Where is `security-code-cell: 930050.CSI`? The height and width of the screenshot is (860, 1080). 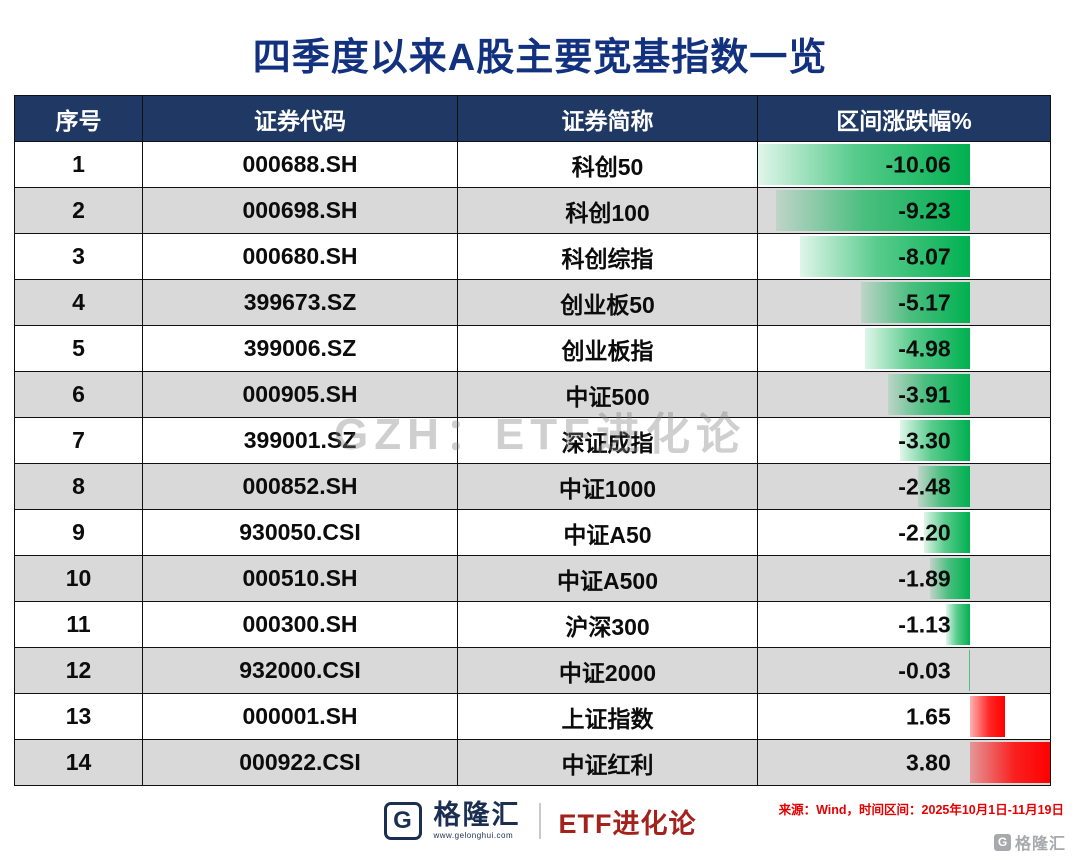
security-code-cell: 930050.CSI is located at coordinates (300, 532).